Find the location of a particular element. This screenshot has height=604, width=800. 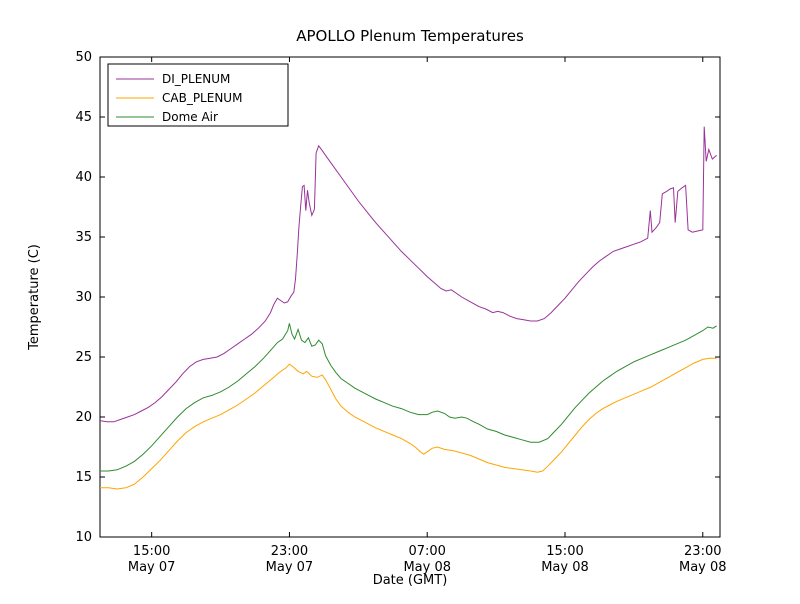

x-axis-label: Date (GMT) is located at coordinates (410, 580).